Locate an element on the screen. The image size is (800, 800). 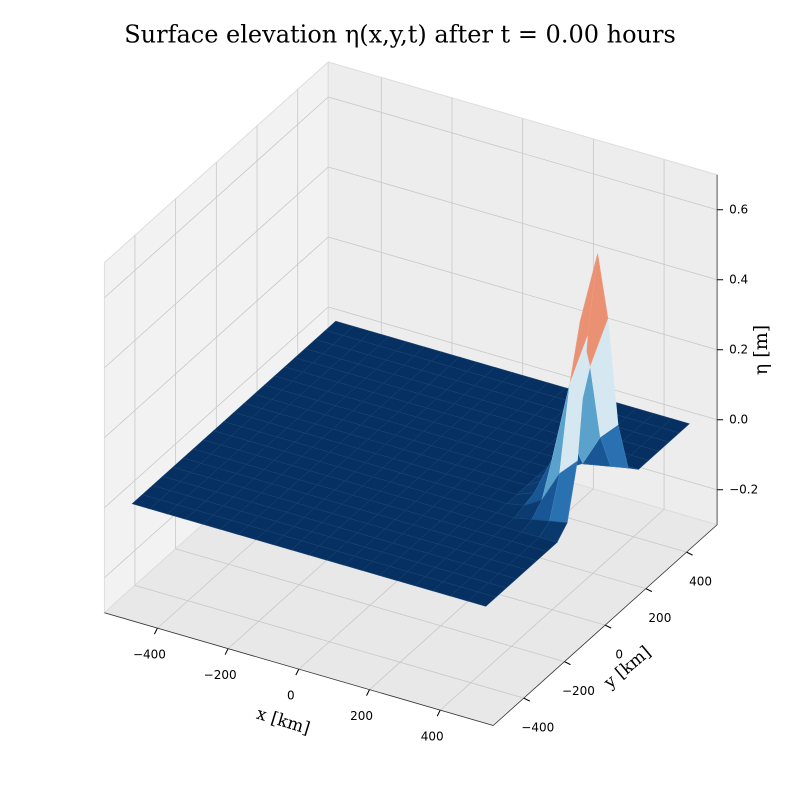
z-tick-label: 0.0 is located at coordinates (738, 419).